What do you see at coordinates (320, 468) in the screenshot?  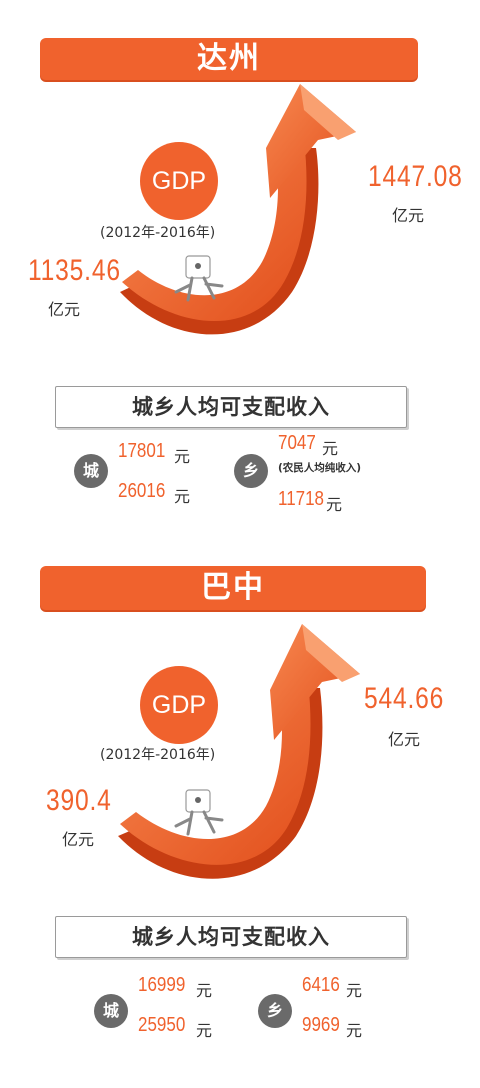 I see `rural-note: (农民人均纯收入)` at bounding box center [320, 468].